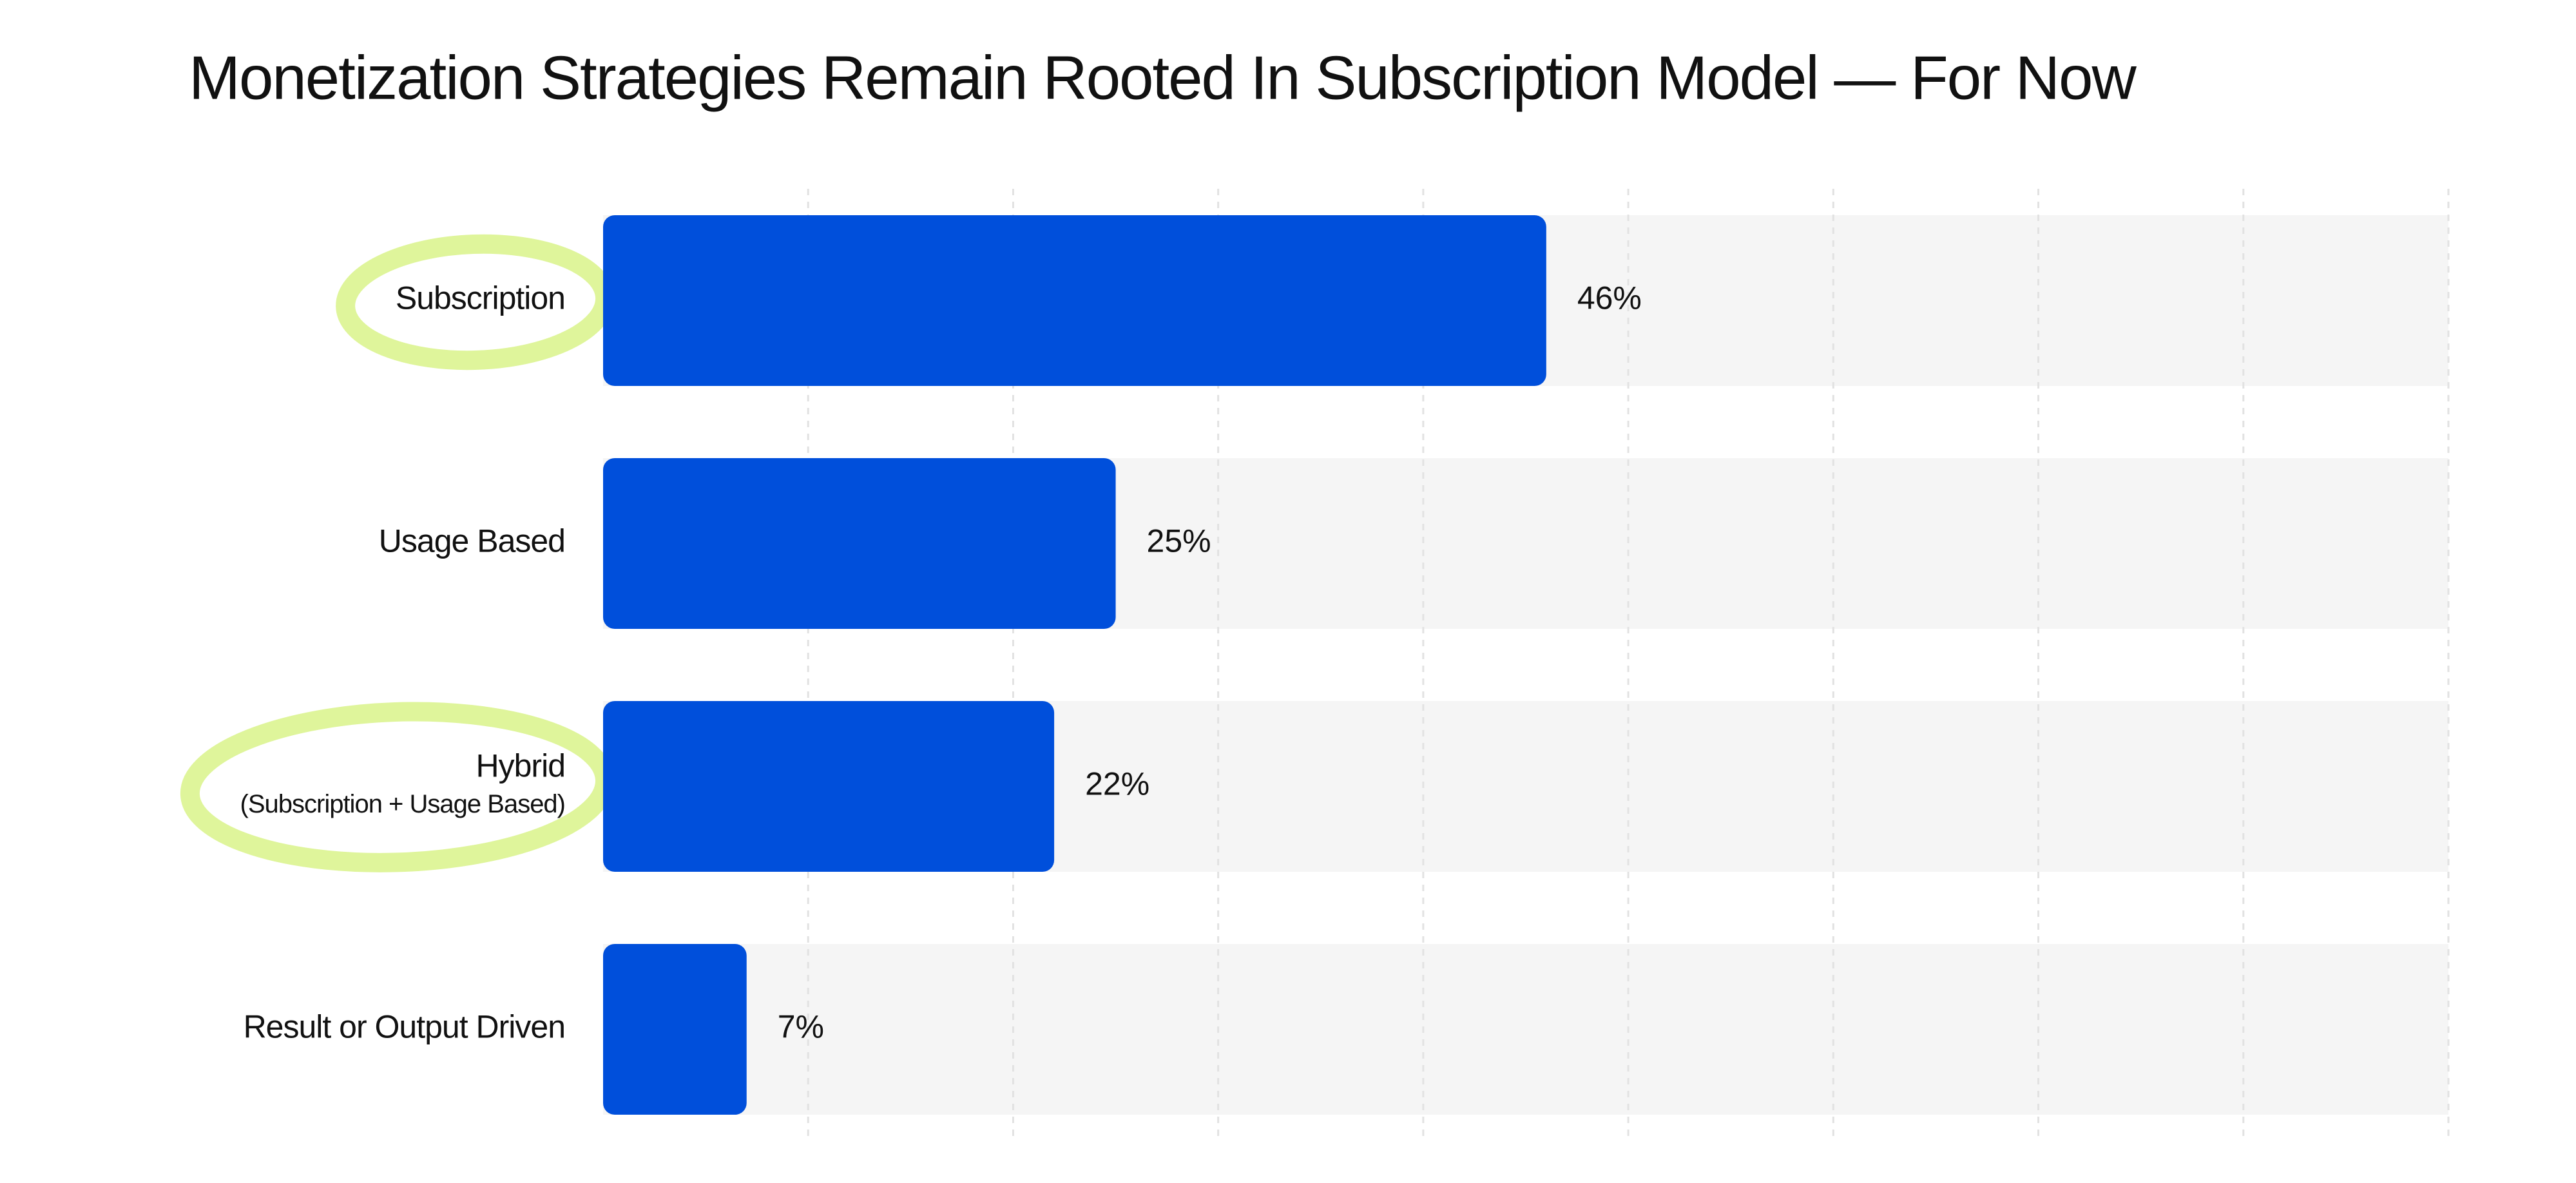 This screenshot has width=2576, height=1183. Describe the element at coordinates (1117, 784) in the screenshot. I see `value-label: 22%` at that location.